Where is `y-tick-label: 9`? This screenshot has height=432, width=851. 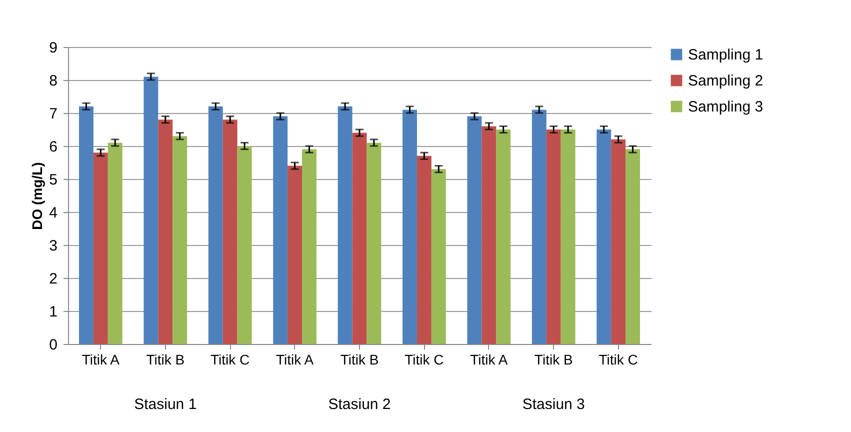
y-tick-label: 9 is located at coordinates (53, 48).